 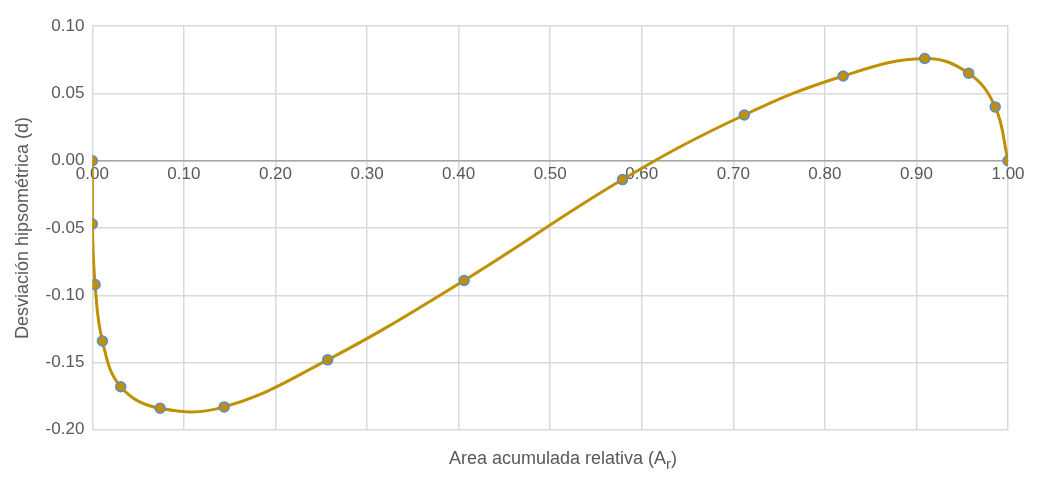 What do you see at coordinates (916, 173) in the screenshot?
I see `x-tick-label: 0.90` at bounding box center [916, 173].